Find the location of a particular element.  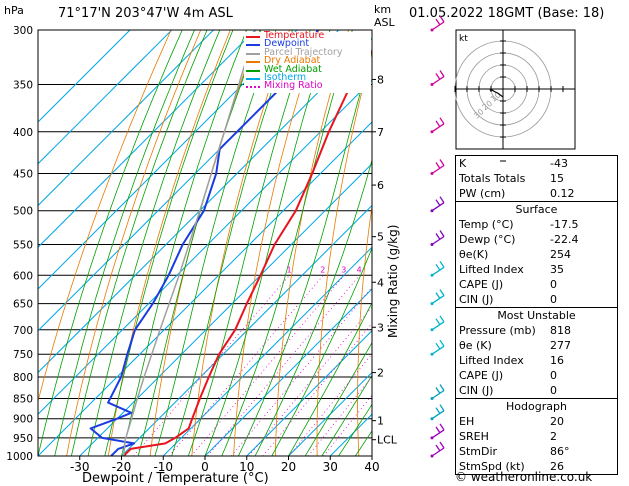

table-row-value: -17.5 is located at coordinates (564, 224).